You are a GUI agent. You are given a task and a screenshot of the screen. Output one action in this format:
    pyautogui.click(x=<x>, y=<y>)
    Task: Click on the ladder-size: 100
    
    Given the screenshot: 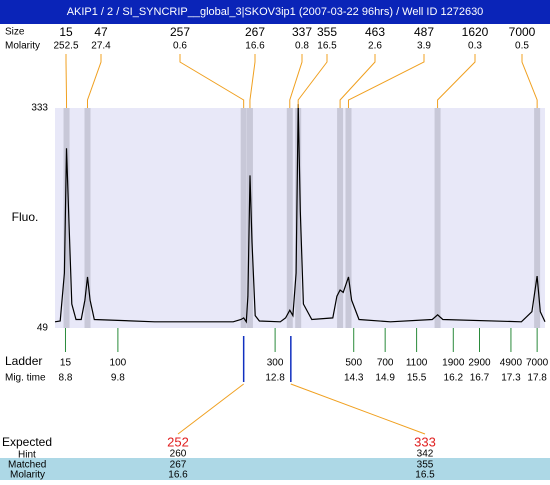 What is the action you would take?
    pyautogui.click(x=118, y=363)
    